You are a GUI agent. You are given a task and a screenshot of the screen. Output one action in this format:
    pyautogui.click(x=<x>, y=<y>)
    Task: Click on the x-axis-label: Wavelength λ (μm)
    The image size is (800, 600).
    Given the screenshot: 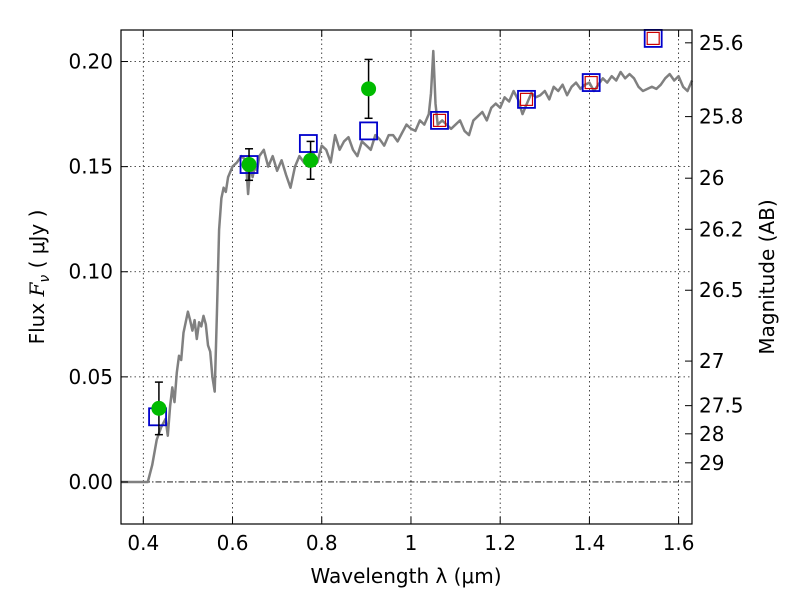 What is the action you would take?
    pyautogui.click(x=405, y=576)
    